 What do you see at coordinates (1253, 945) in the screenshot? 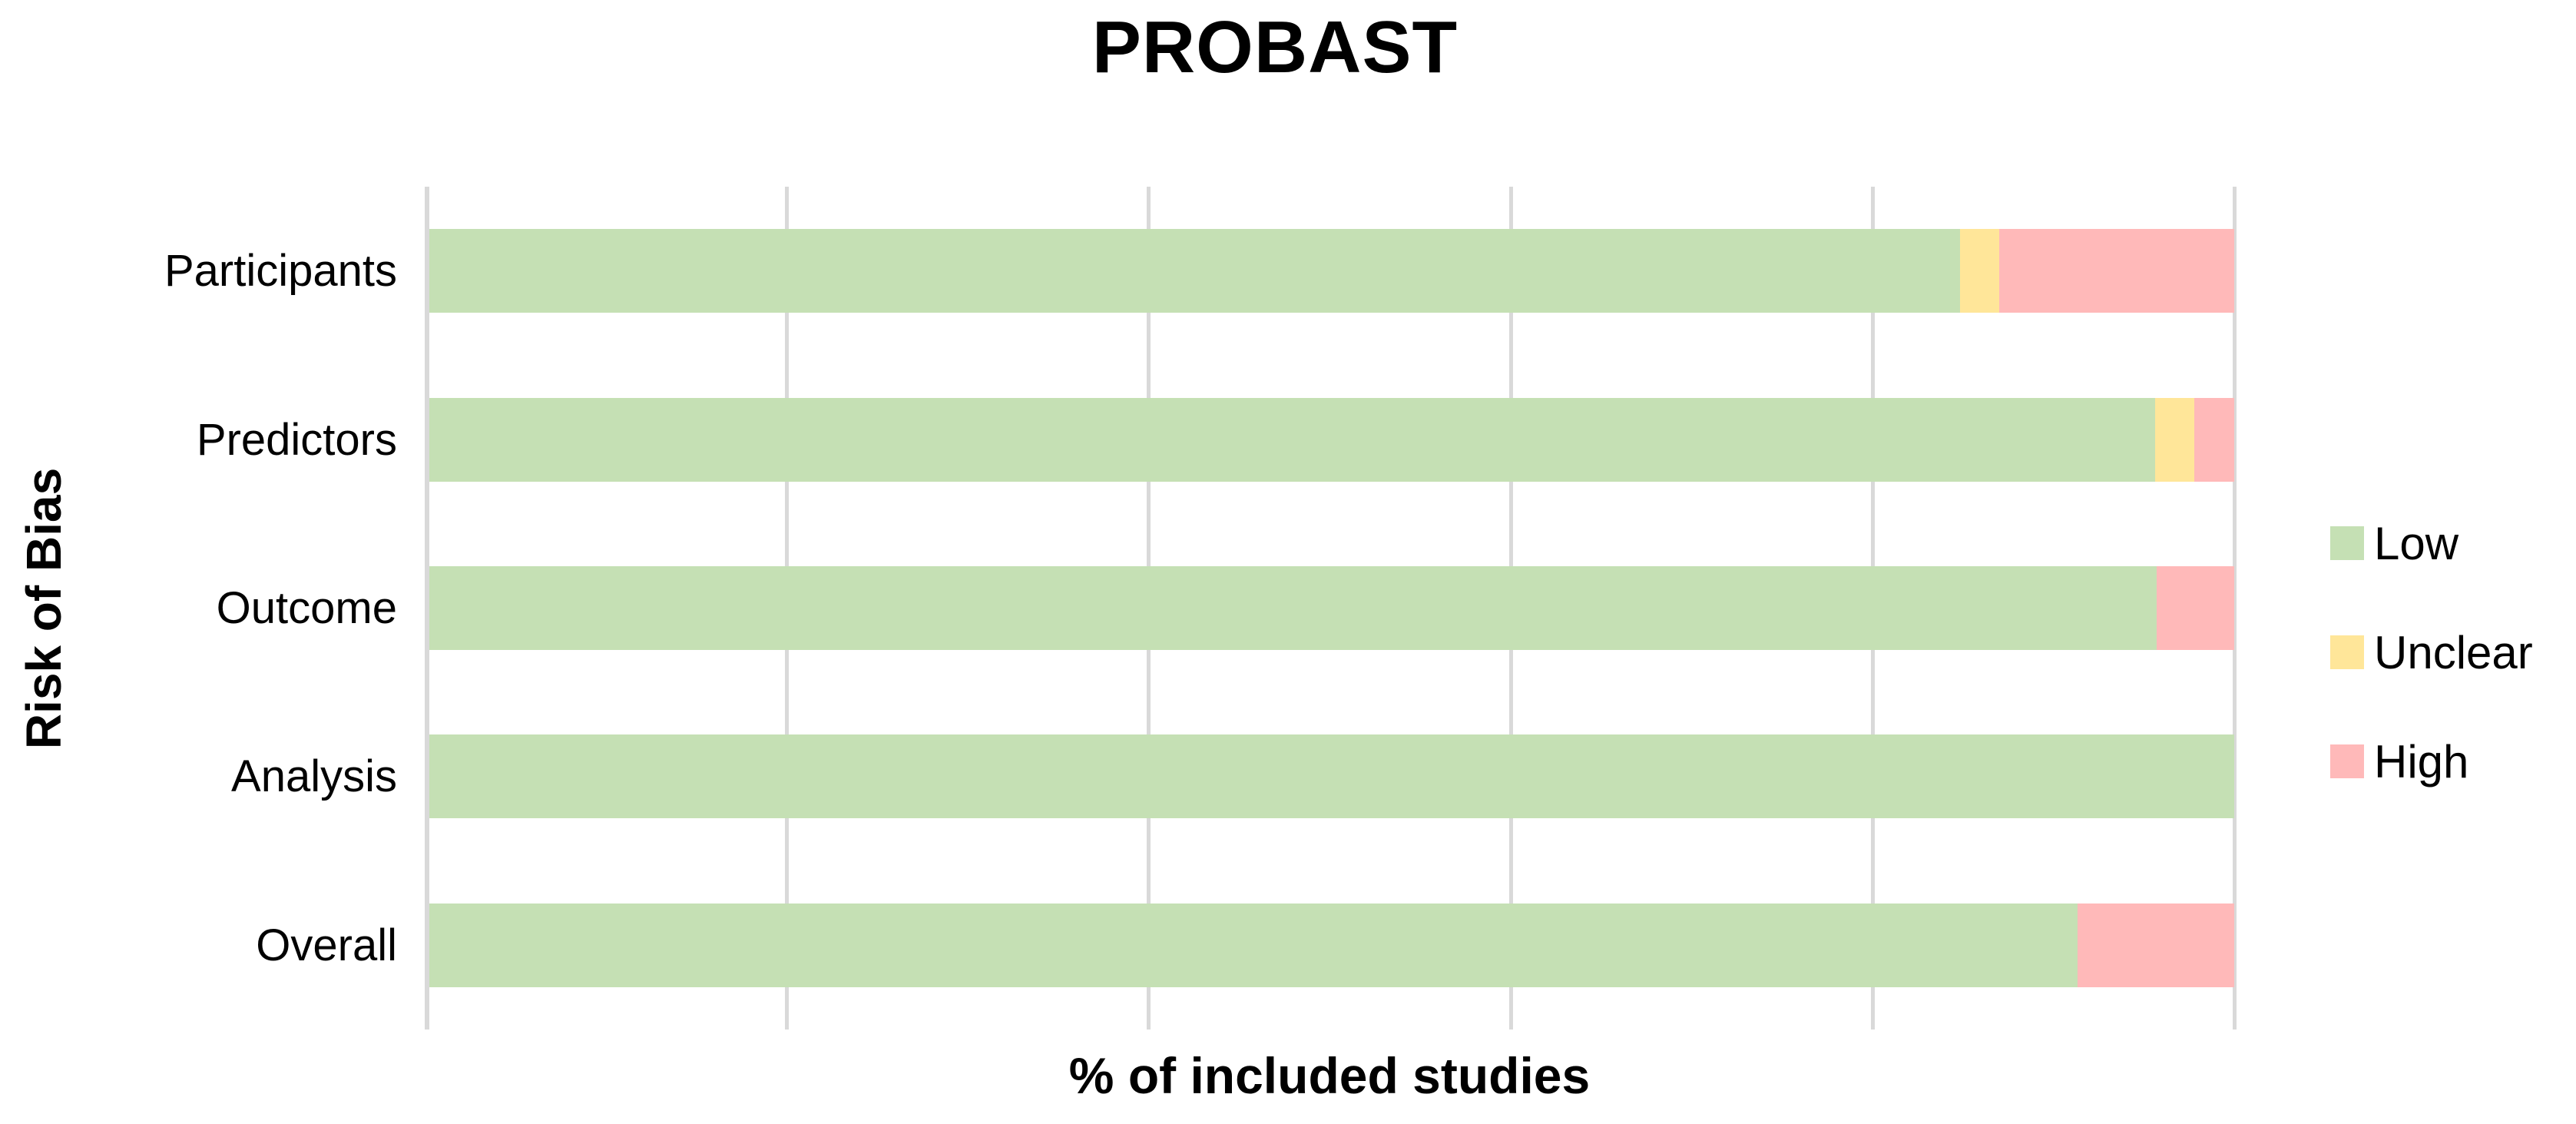
I see `segment-low-overall` at bounding box center [1253, 945].